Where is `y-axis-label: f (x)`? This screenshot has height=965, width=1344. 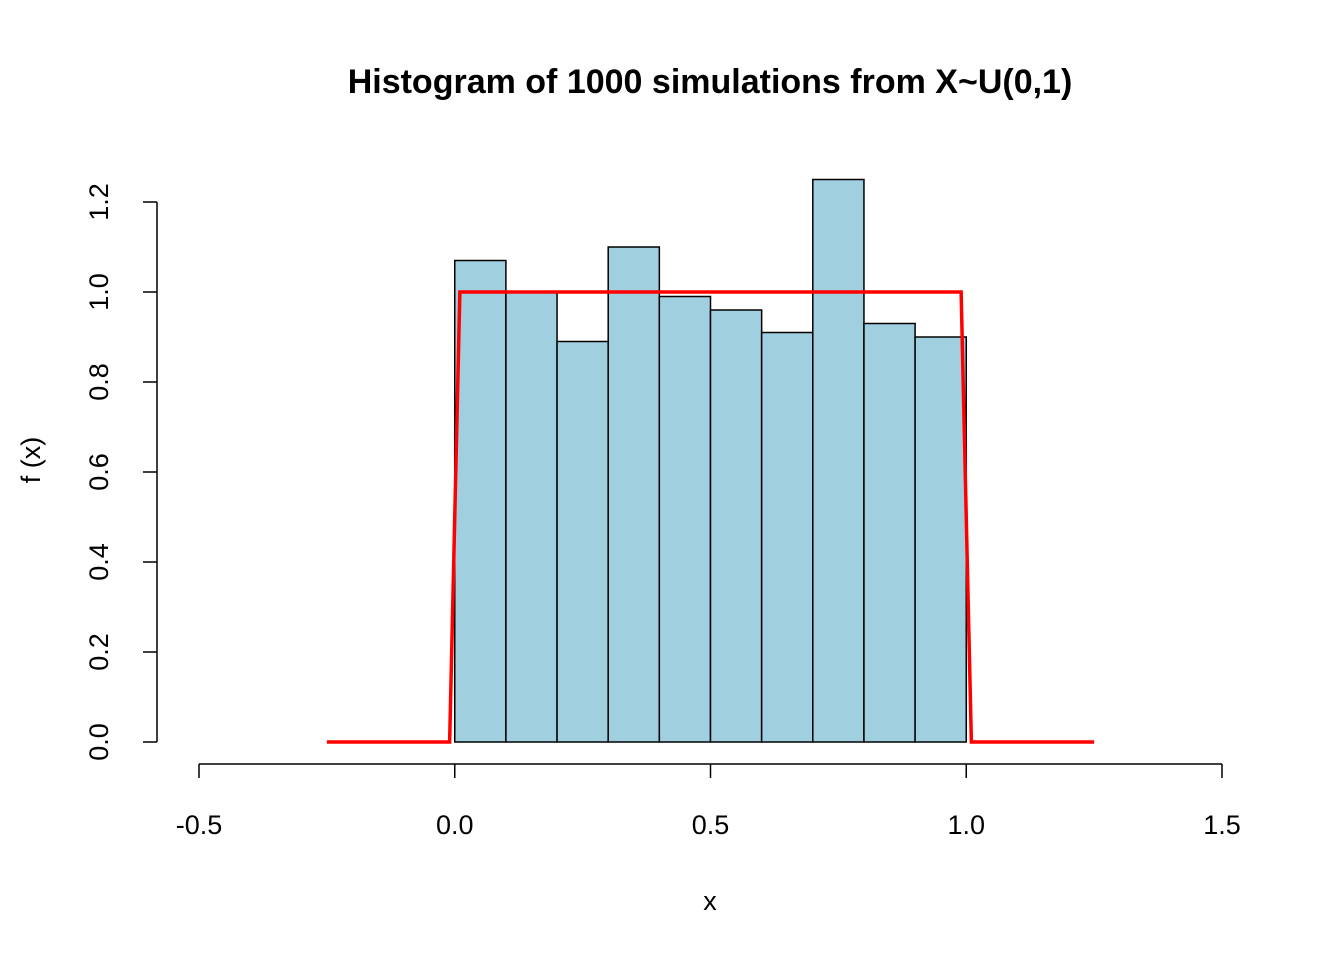
y-axis-label: f (x) is located at coordinates (31, 460).